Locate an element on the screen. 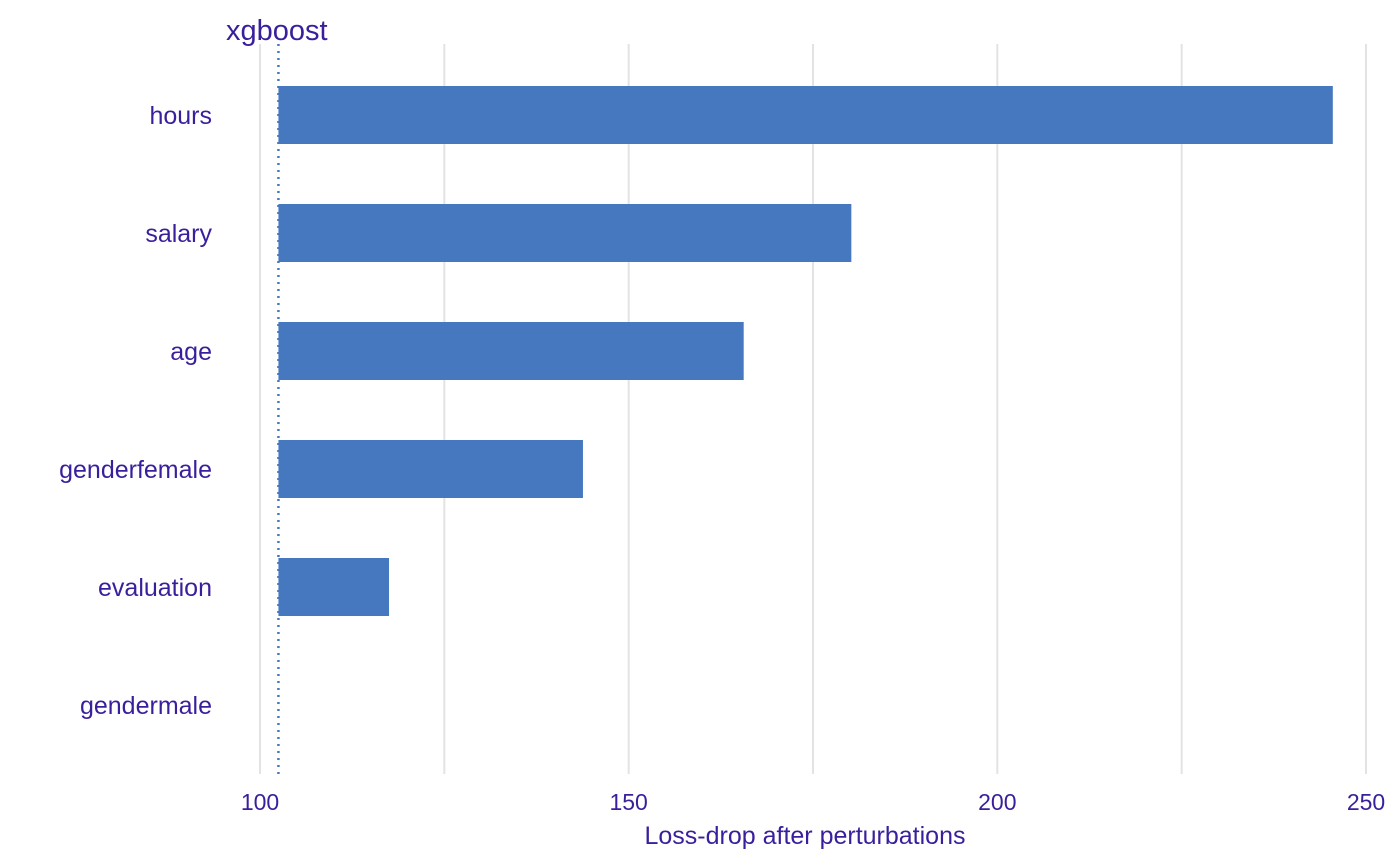 This screenshot has height=866, width=1400. chart-title: xgboost is located at coordinates (277, 31).